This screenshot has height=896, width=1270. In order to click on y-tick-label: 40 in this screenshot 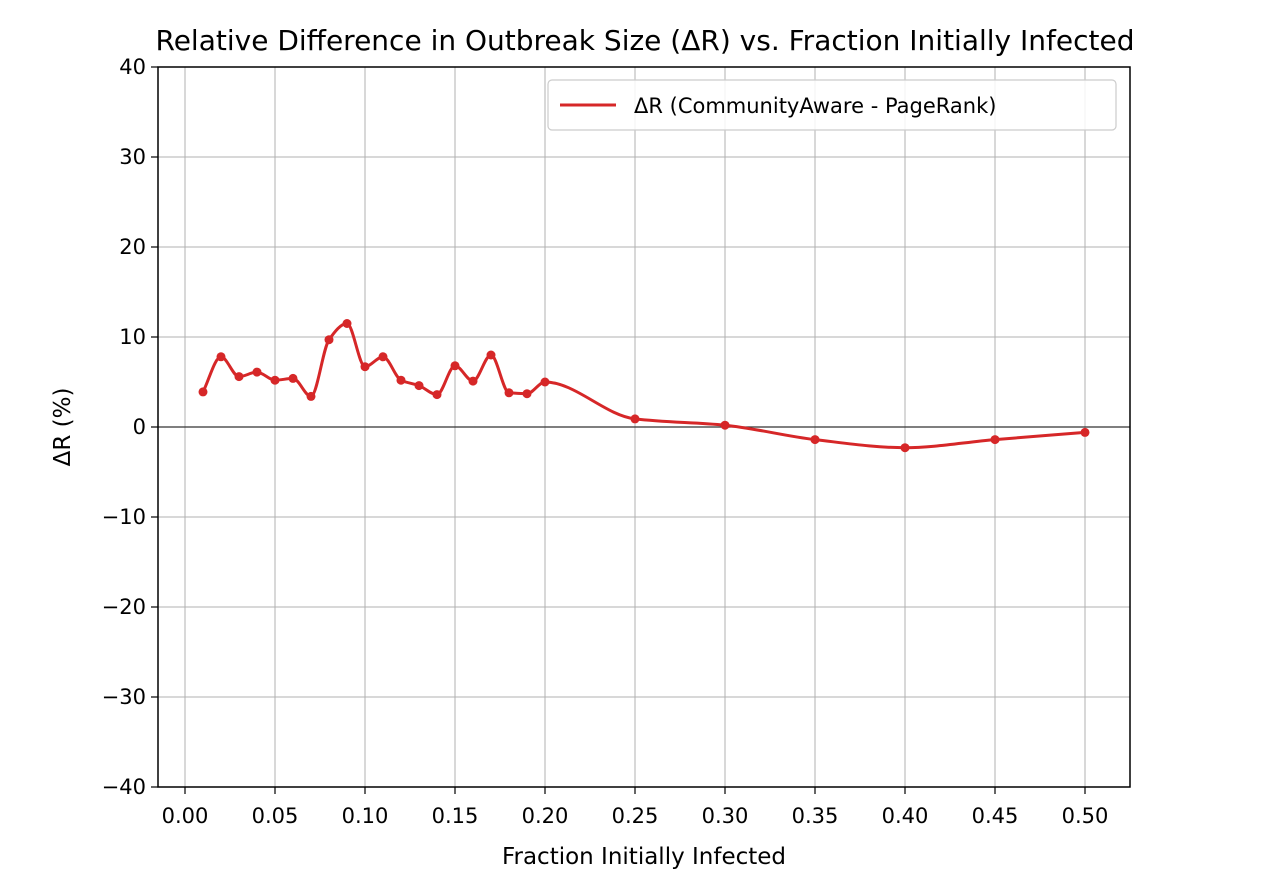, I will do `click(132, 67)`.